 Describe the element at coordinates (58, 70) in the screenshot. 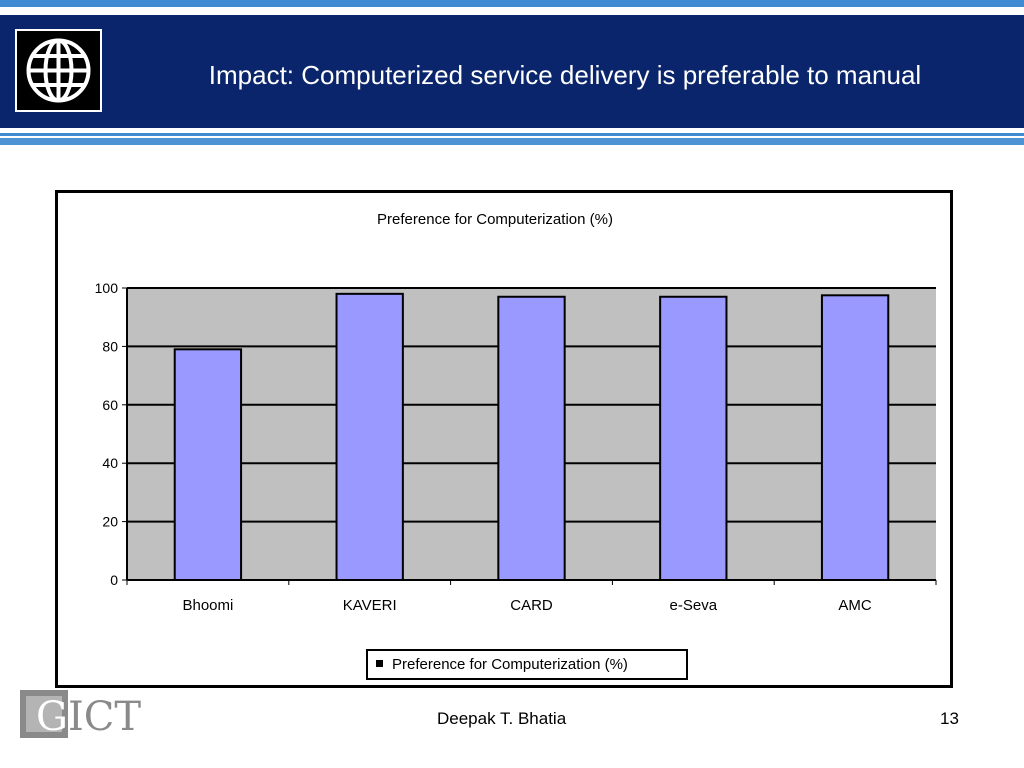

I see `globe-icon` at that location.